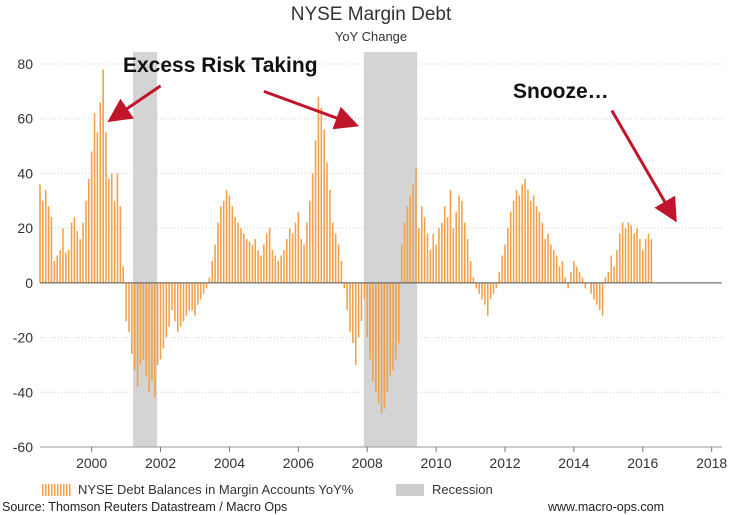 Image resolution: width=742 pixels, height=515 pixels. I want to click on annotation-excess-risk: Excess Risk Taking, so click(220, 65).